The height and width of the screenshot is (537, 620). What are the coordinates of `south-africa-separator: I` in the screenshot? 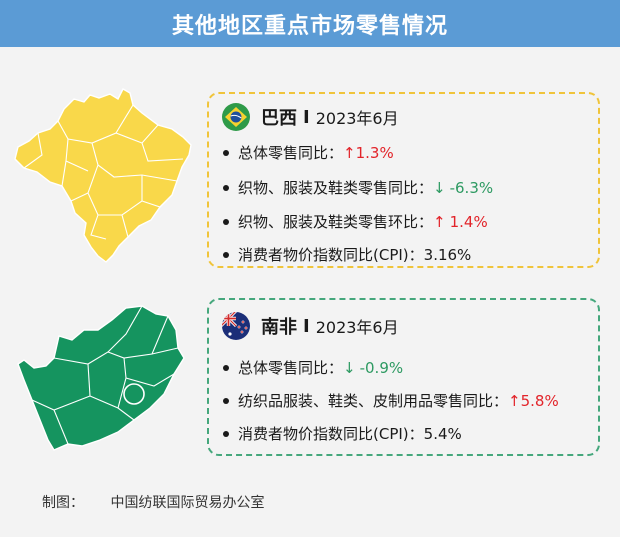 It's located at (306, 326).